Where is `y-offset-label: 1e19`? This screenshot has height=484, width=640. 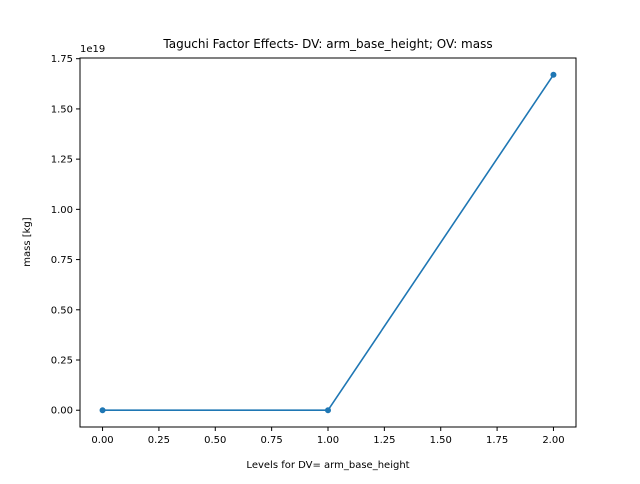 y-offset-label: 1e19 is located at coordinates (92, 49).